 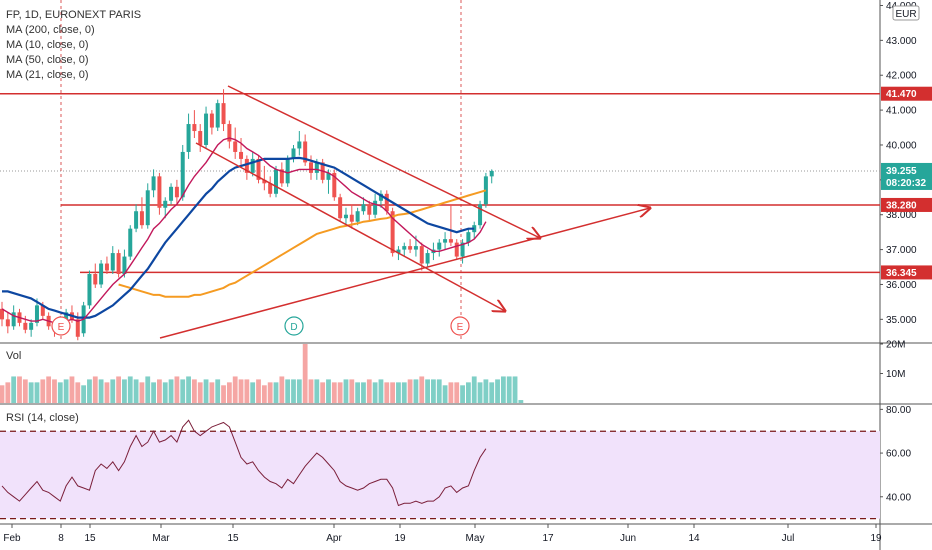 I want to click on event-marker: E, so click(x=460, y=326).